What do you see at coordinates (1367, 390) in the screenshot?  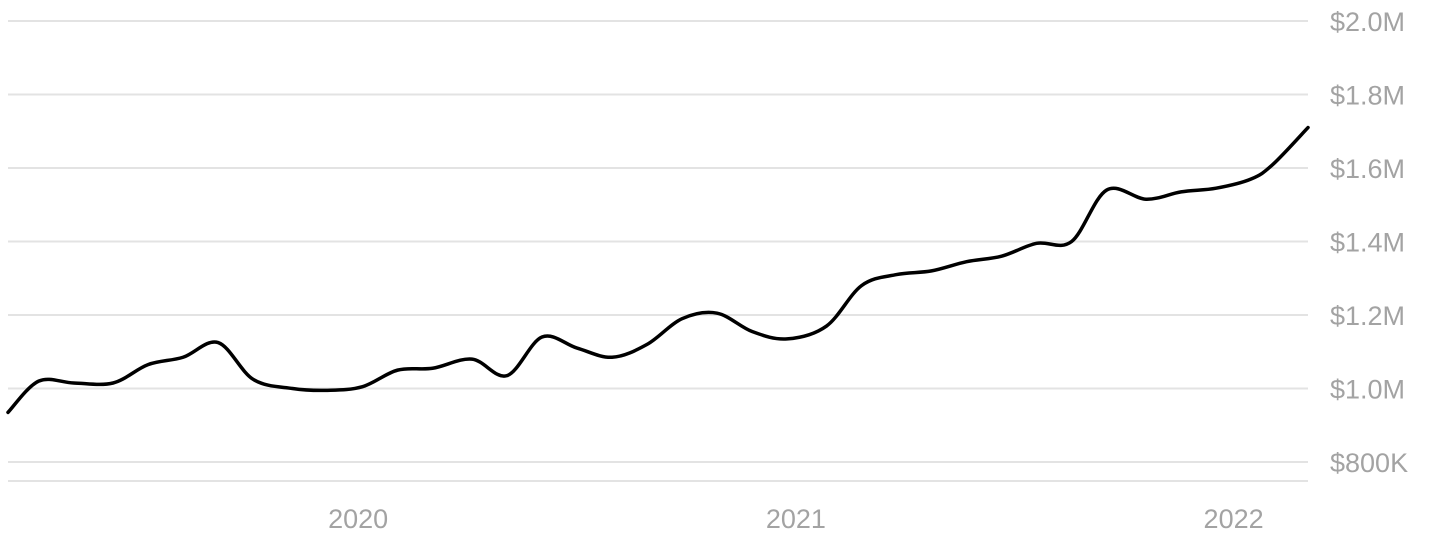 I see `y-tick-label: $1.0M` at bounding box center [1367, 390].